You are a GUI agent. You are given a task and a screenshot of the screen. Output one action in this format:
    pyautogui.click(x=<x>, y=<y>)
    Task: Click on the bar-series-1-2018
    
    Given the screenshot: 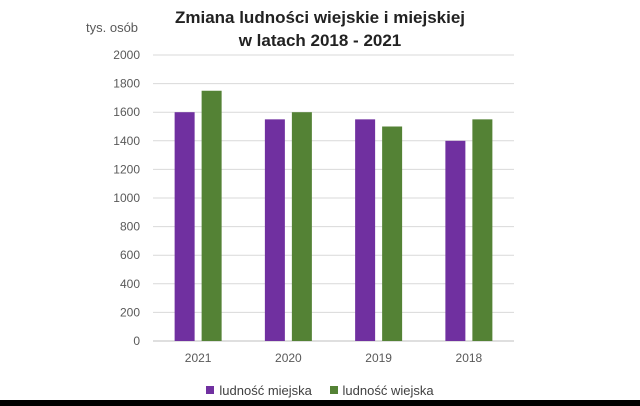 What is the action you would take?
    pyautogui.click(x=455, y=240)
    